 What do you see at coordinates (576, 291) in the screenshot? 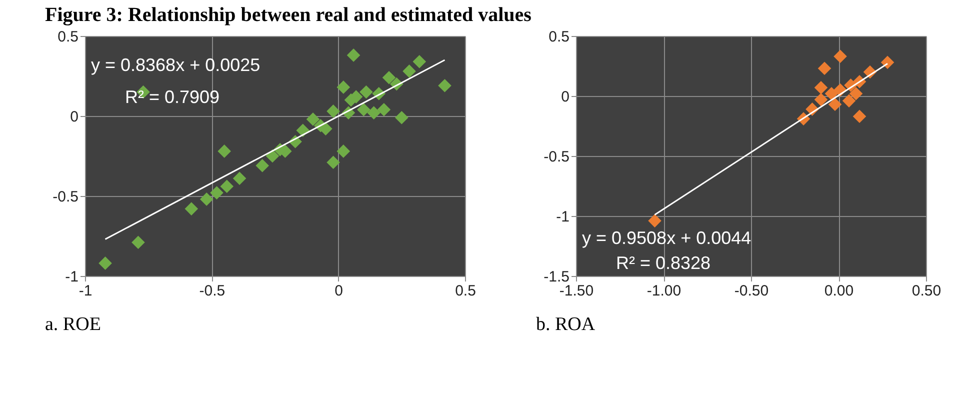
I see `x-tick-label: -1.50` at bounding box center [576, 291].